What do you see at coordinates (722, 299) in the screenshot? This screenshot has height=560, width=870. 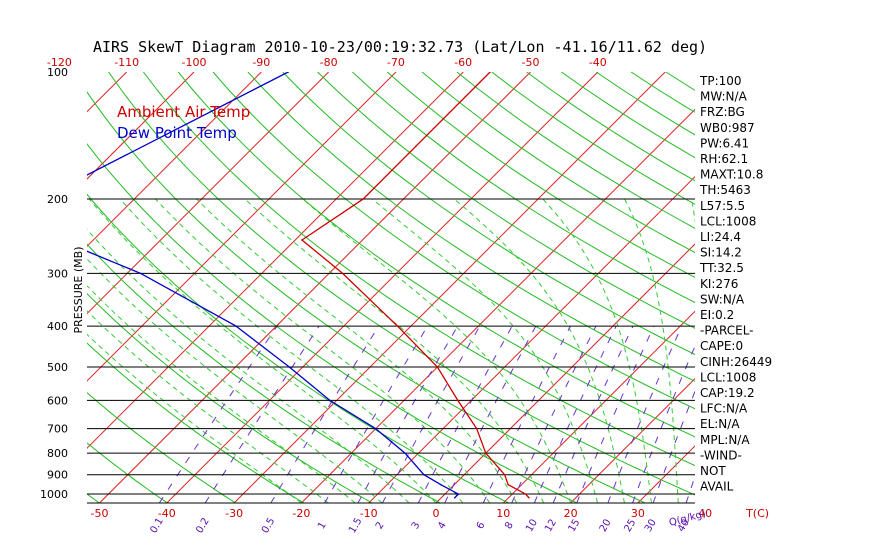 I see `index-entry: SW:N/A` at bounding box center [722, 299].